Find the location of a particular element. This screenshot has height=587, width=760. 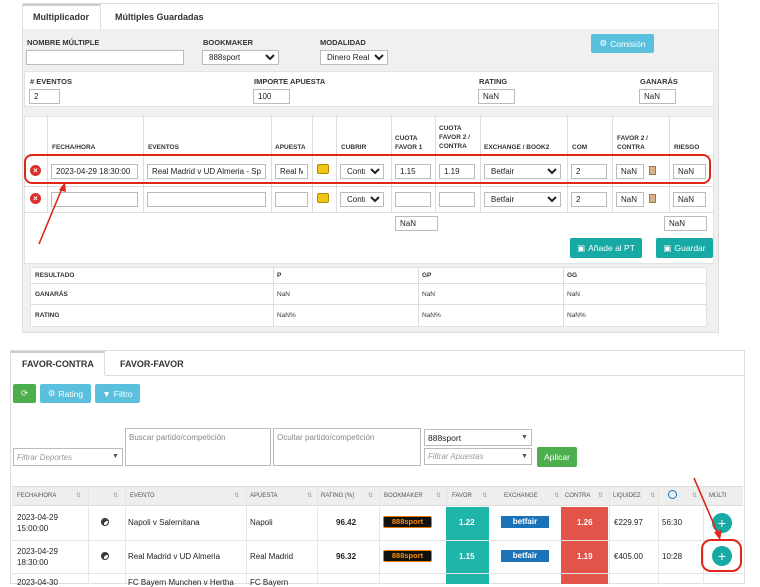

modalidad-select: Dinero Real is located at coordinates (354, 57).